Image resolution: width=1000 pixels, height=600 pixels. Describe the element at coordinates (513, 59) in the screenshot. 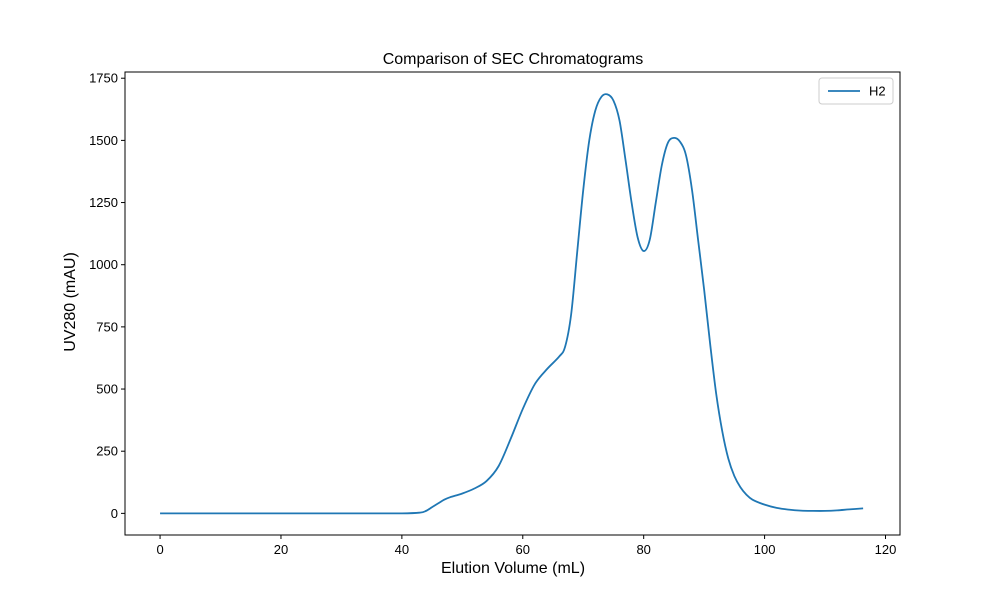

I see `chart-title: Comparison of SEC Chromatograms` at that location.